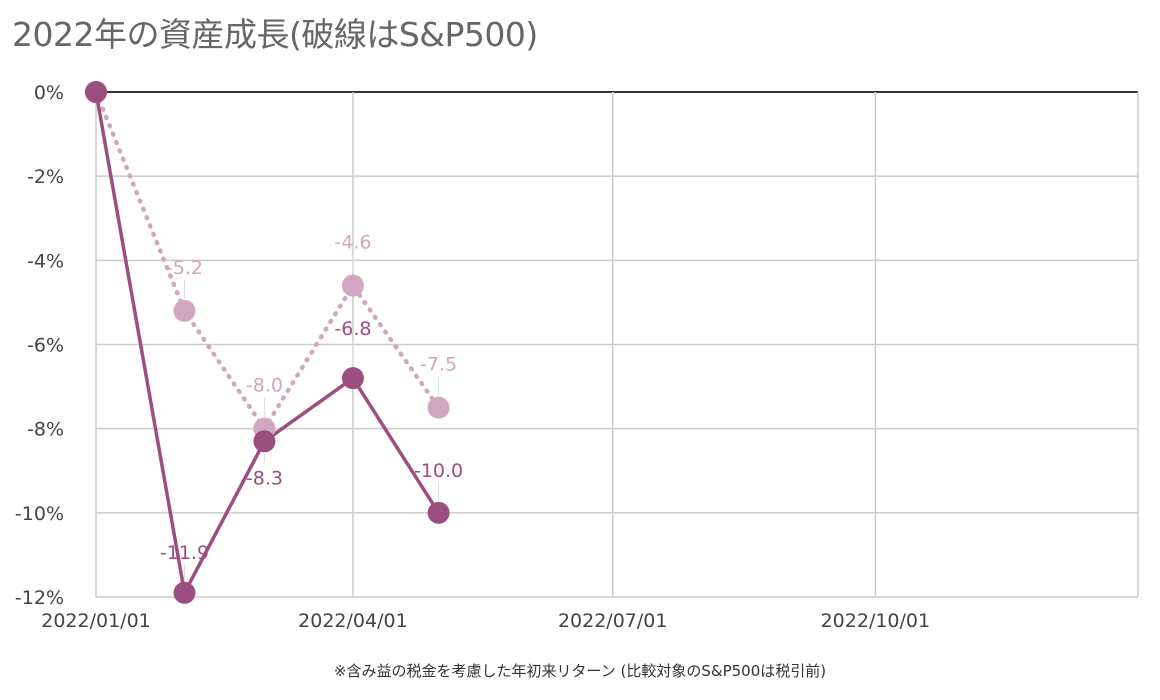 The width and height of the screenshot is (1160, 700). What do you see at coordinates (96, 621) in the screenshot?
I see `x-tick-label: 2022/01/01` at bounding box center [96, 621].